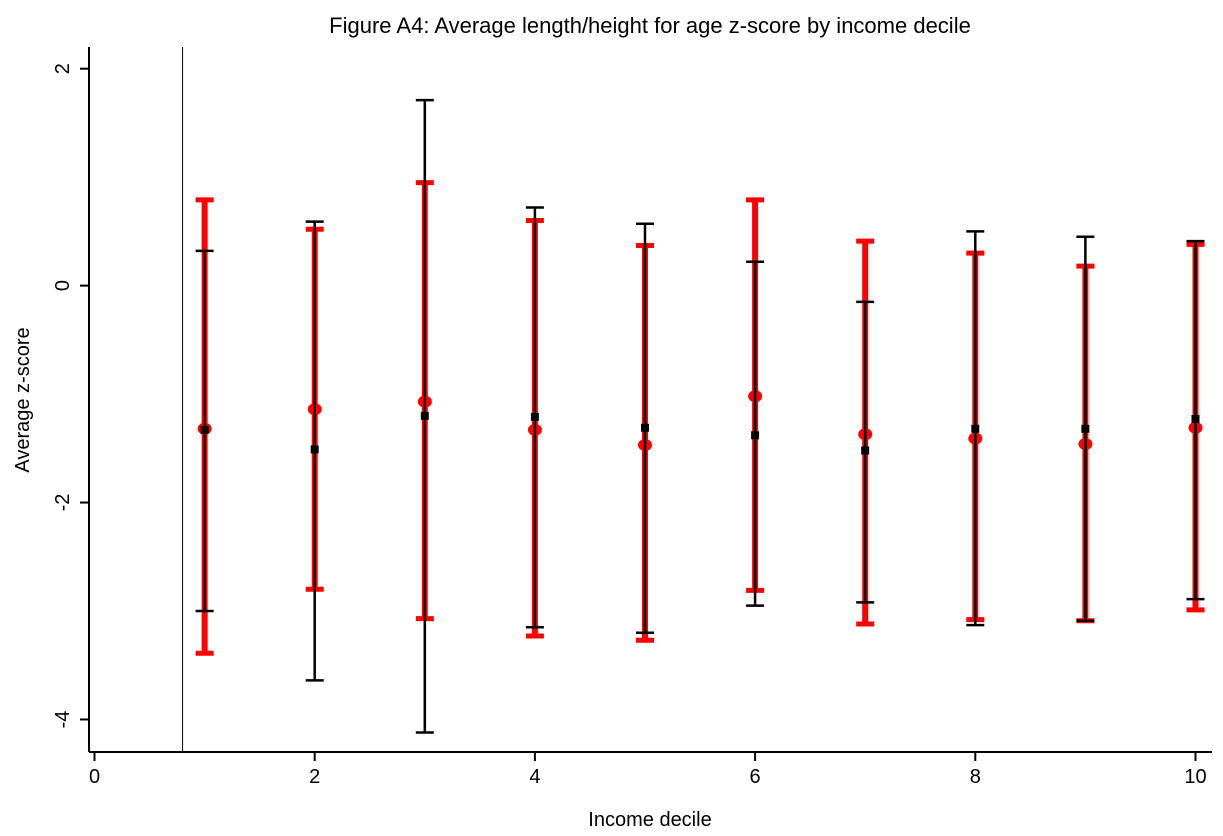 This screenshot has height=836, width=1223. I want to click on y-tick-label: -4, so click(63, 720).